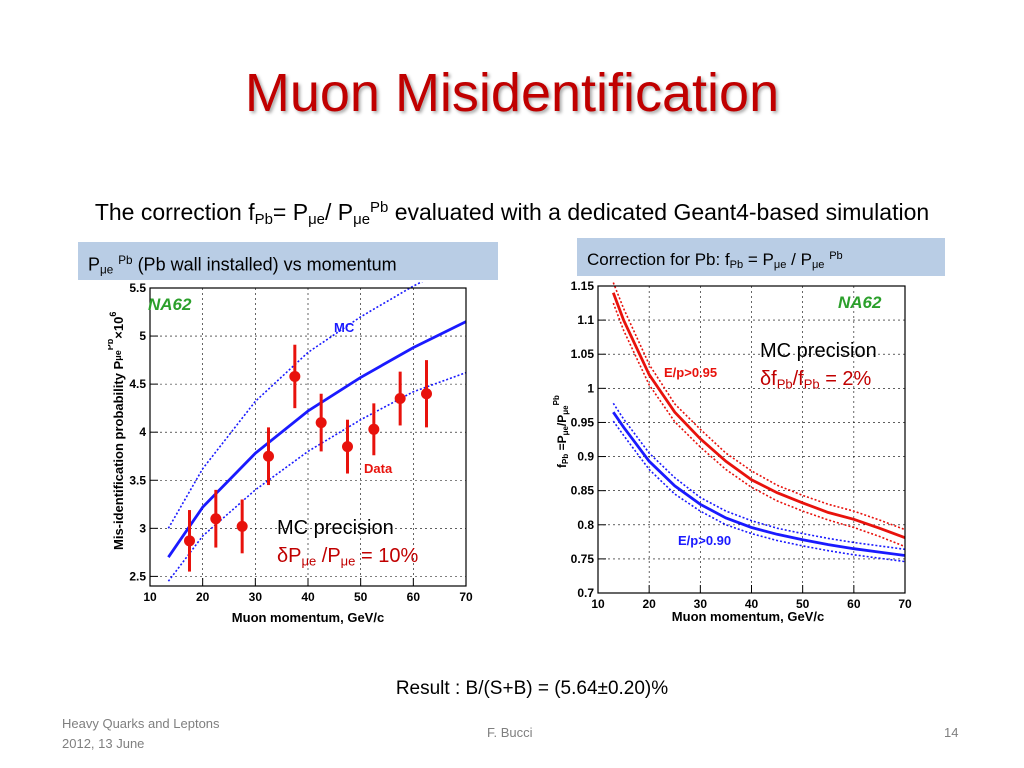 The height and width of the screenshot is (768, 1024). Describe the element at coordinates (283, 556) in the screenshot. I see `note-part: δ` at that location.